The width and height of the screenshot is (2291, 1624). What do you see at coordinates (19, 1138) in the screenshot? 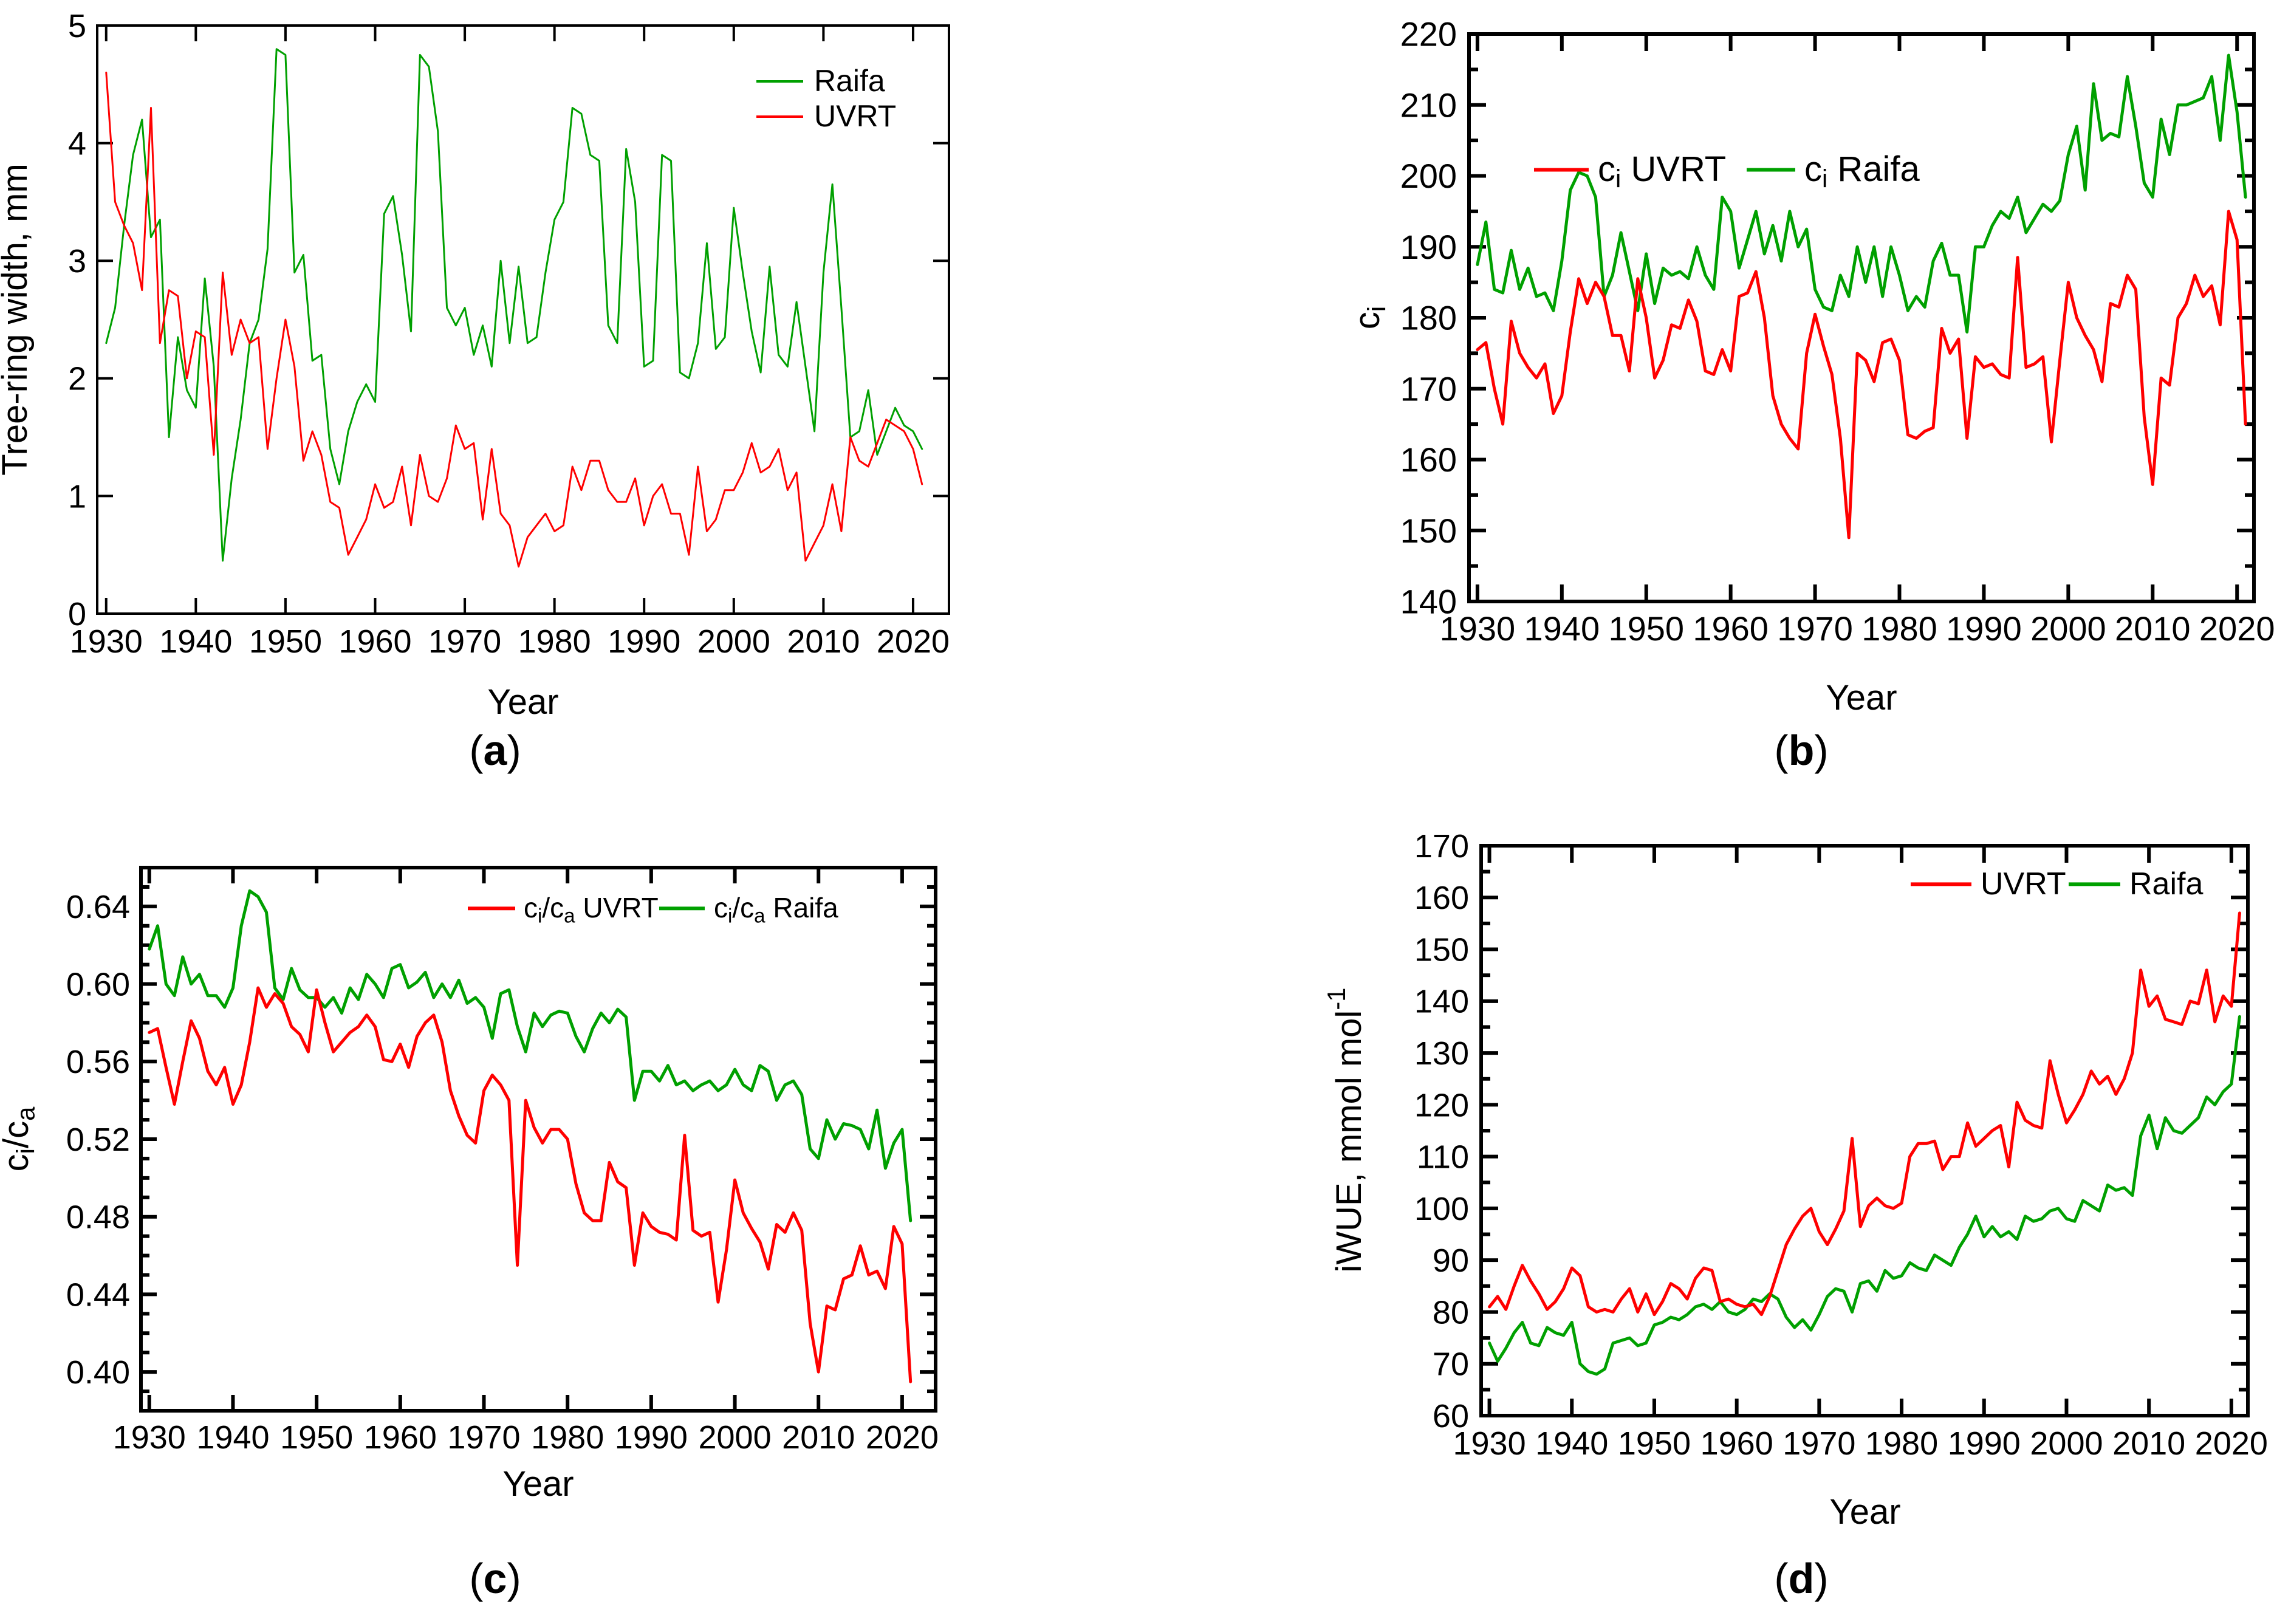
I see `y-axis-title: ci/ca` at bounding box center [19, 1138].